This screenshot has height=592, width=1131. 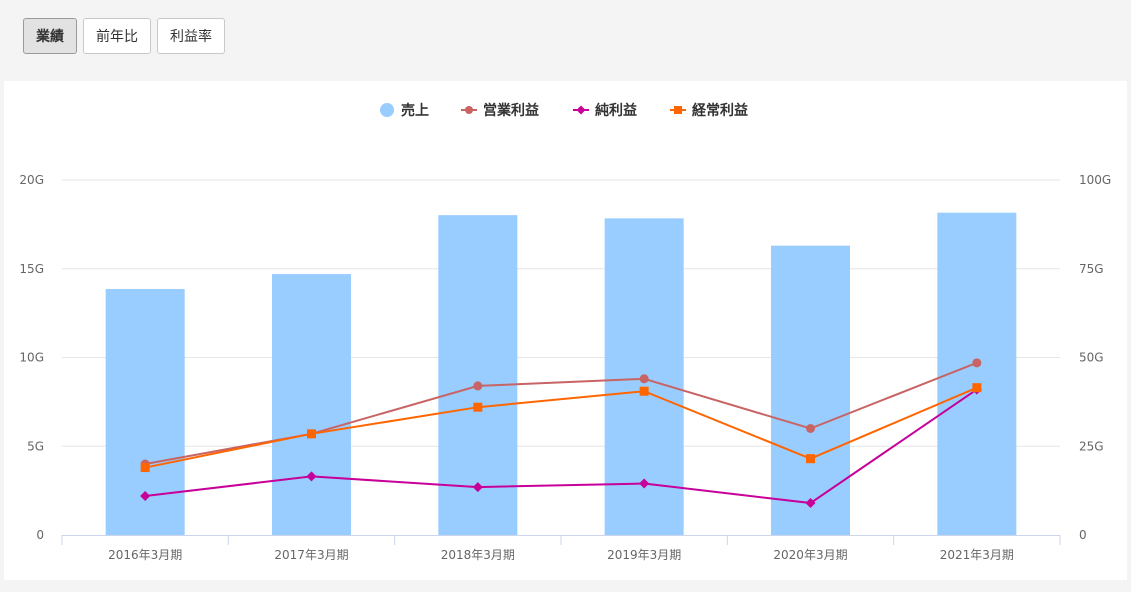 What do you see at coordinates (145, 555) in the screenshot?
I see `x-axis-category-label: 2016年3月期` at bounding box center [145, 555].